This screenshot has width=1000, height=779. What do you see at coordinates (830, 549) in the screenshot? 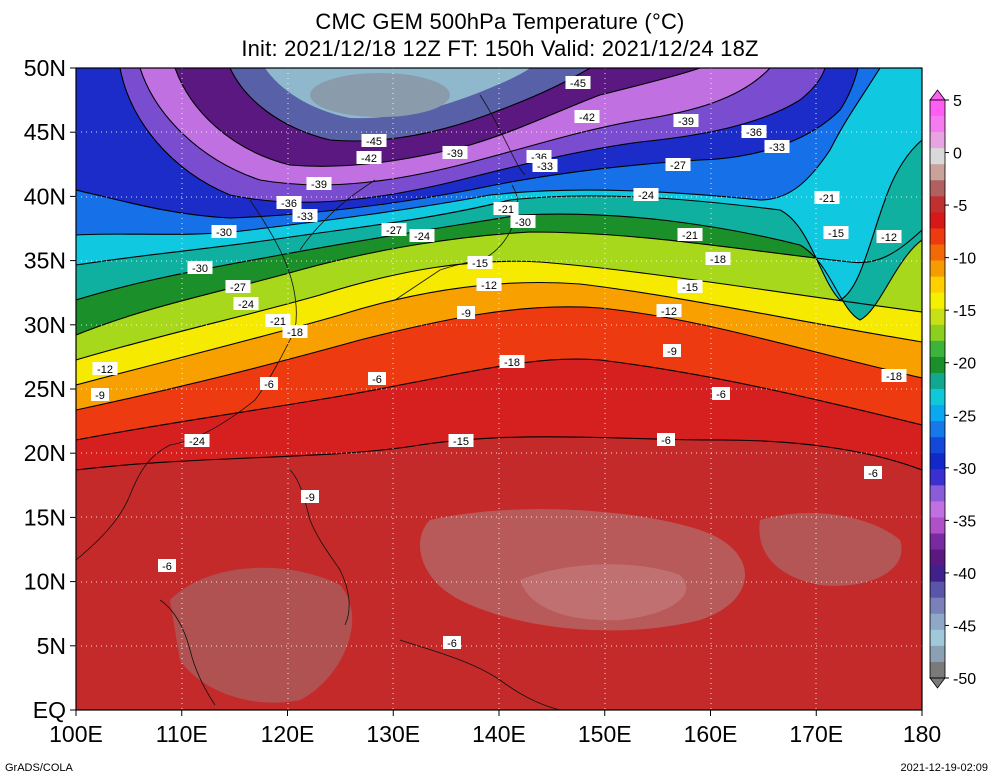
I see `tropical-patch-east` at bounding box center [830, 549].